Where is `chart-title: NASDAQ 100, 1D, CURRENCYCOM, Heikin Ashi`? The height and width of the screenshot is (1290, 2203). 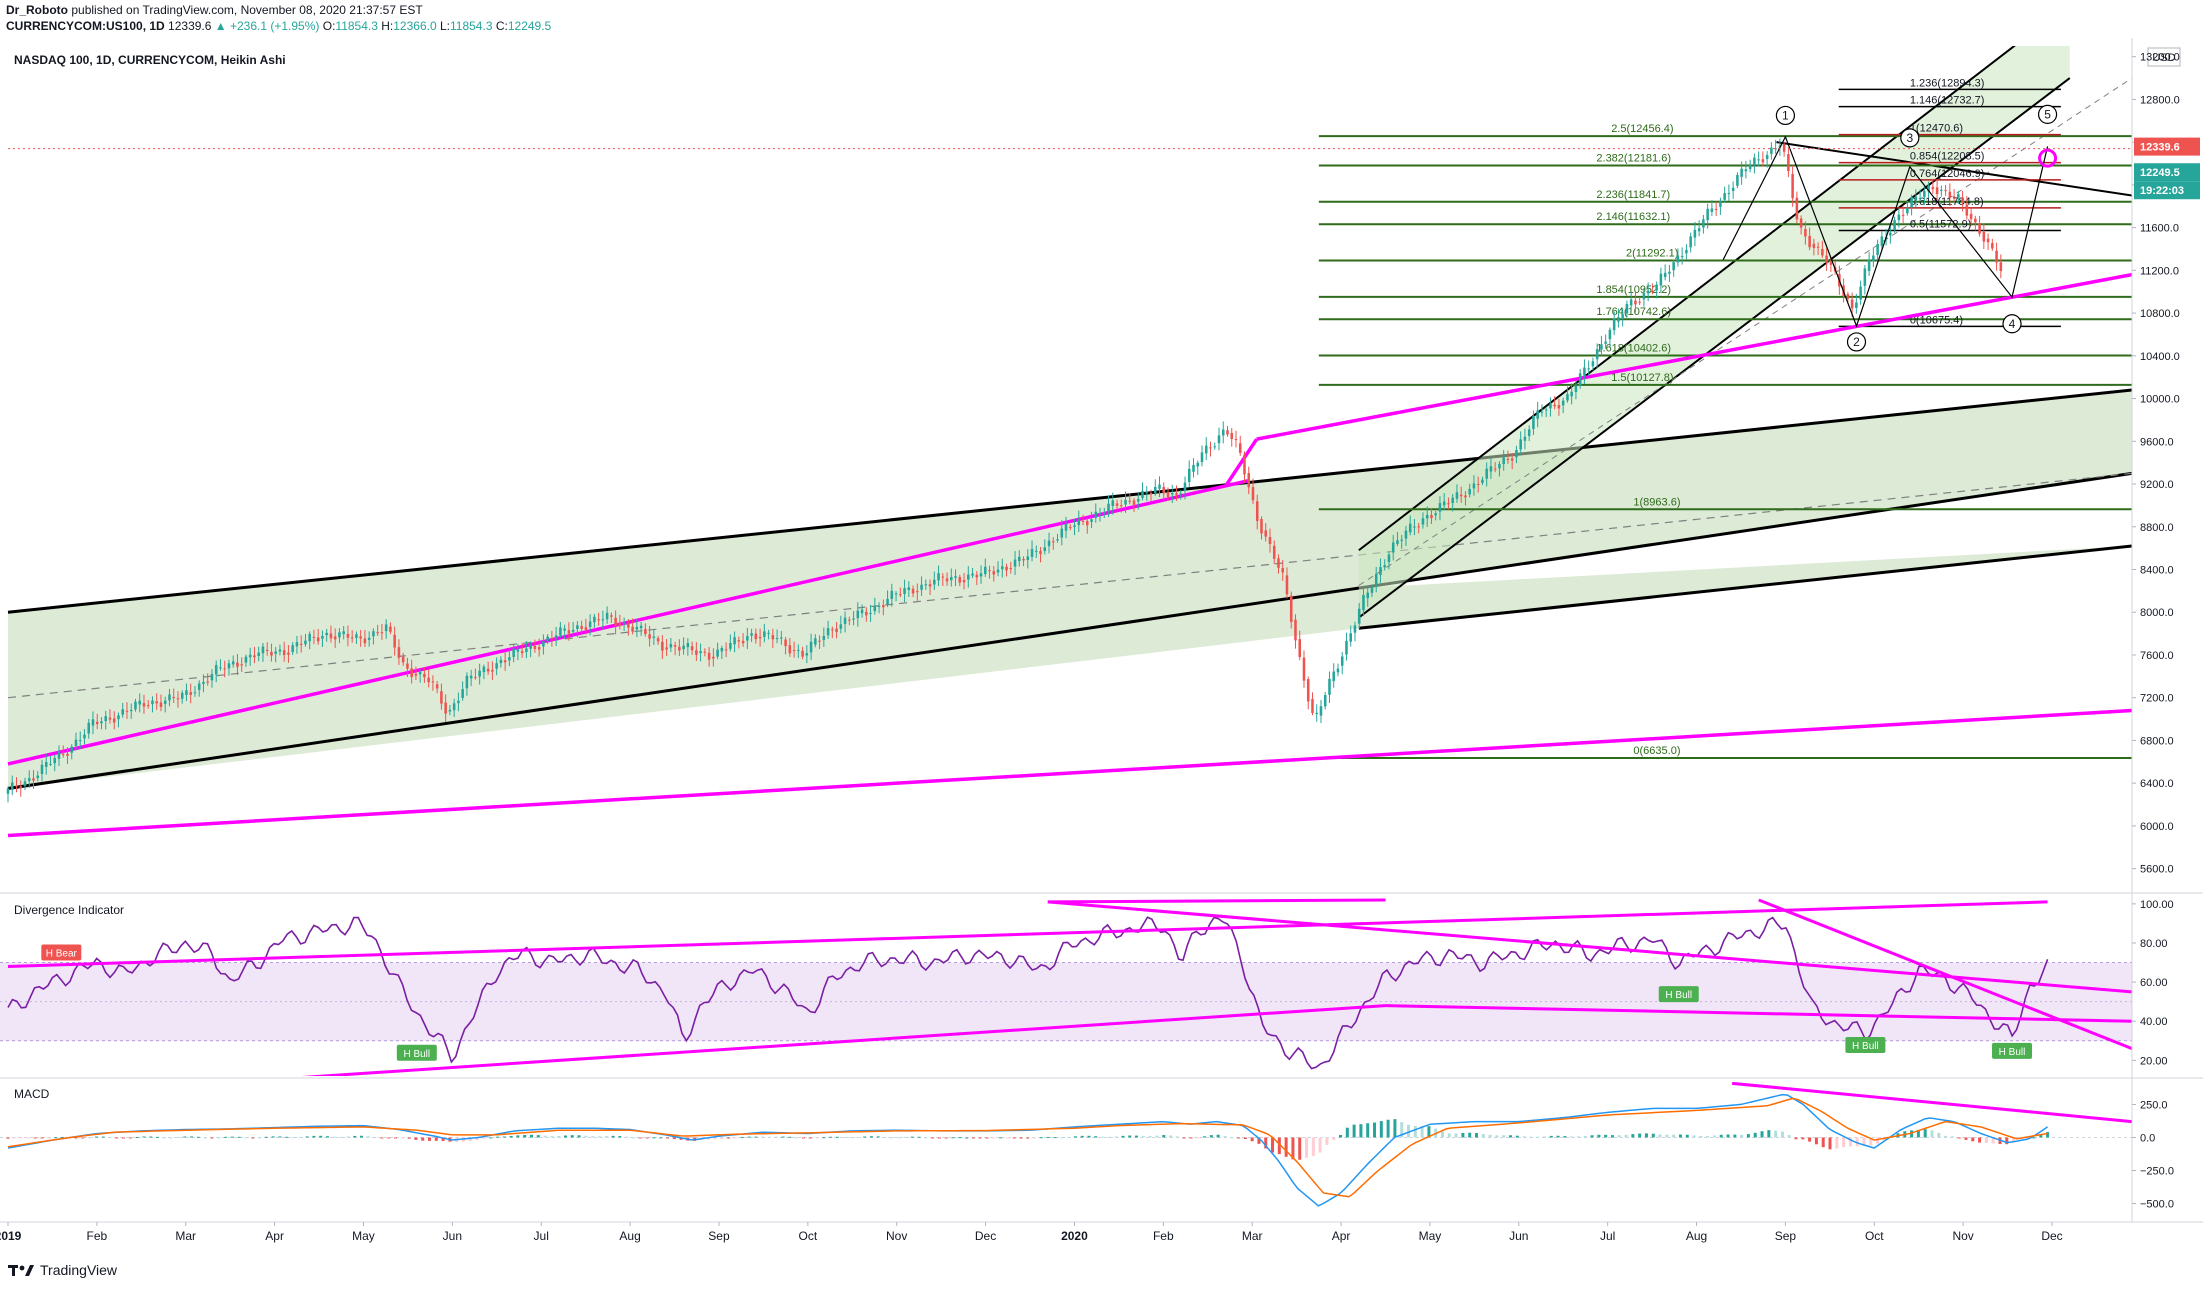 chart-title: NASDAQ 100, 1D, CURRENCYCOM, Heikin Ashi is located at coordinates (150, 60).